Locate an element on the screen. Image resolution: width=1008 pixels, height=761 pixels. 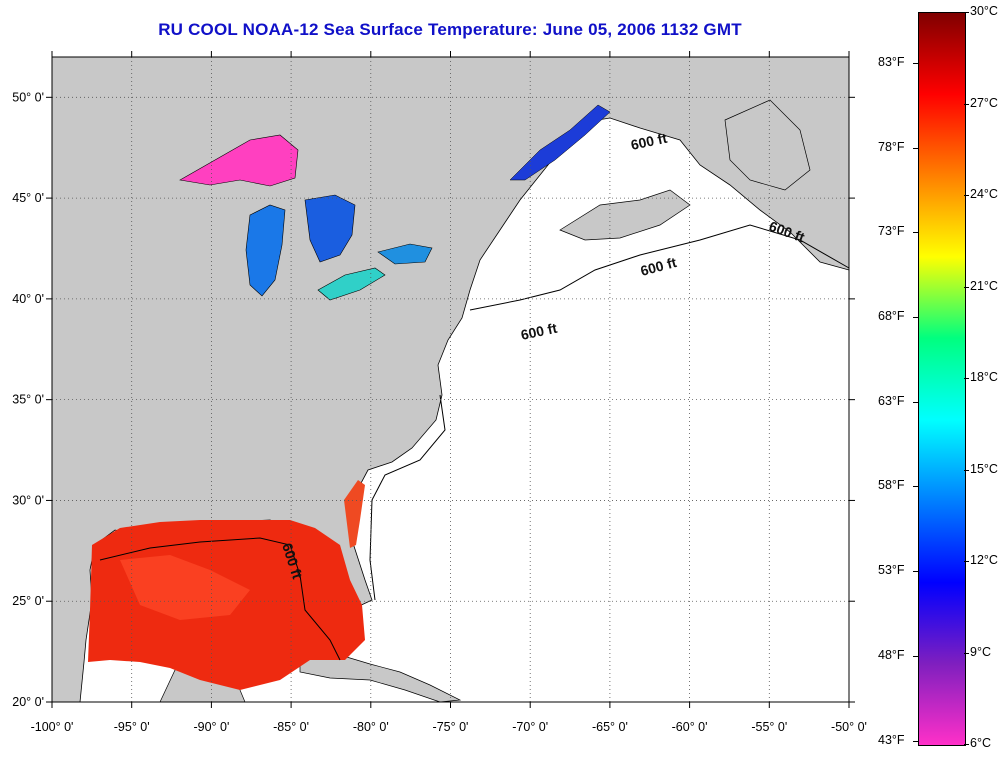
colorbar-label-fahrenheit: 58°F is located at coordinates (891, 485).